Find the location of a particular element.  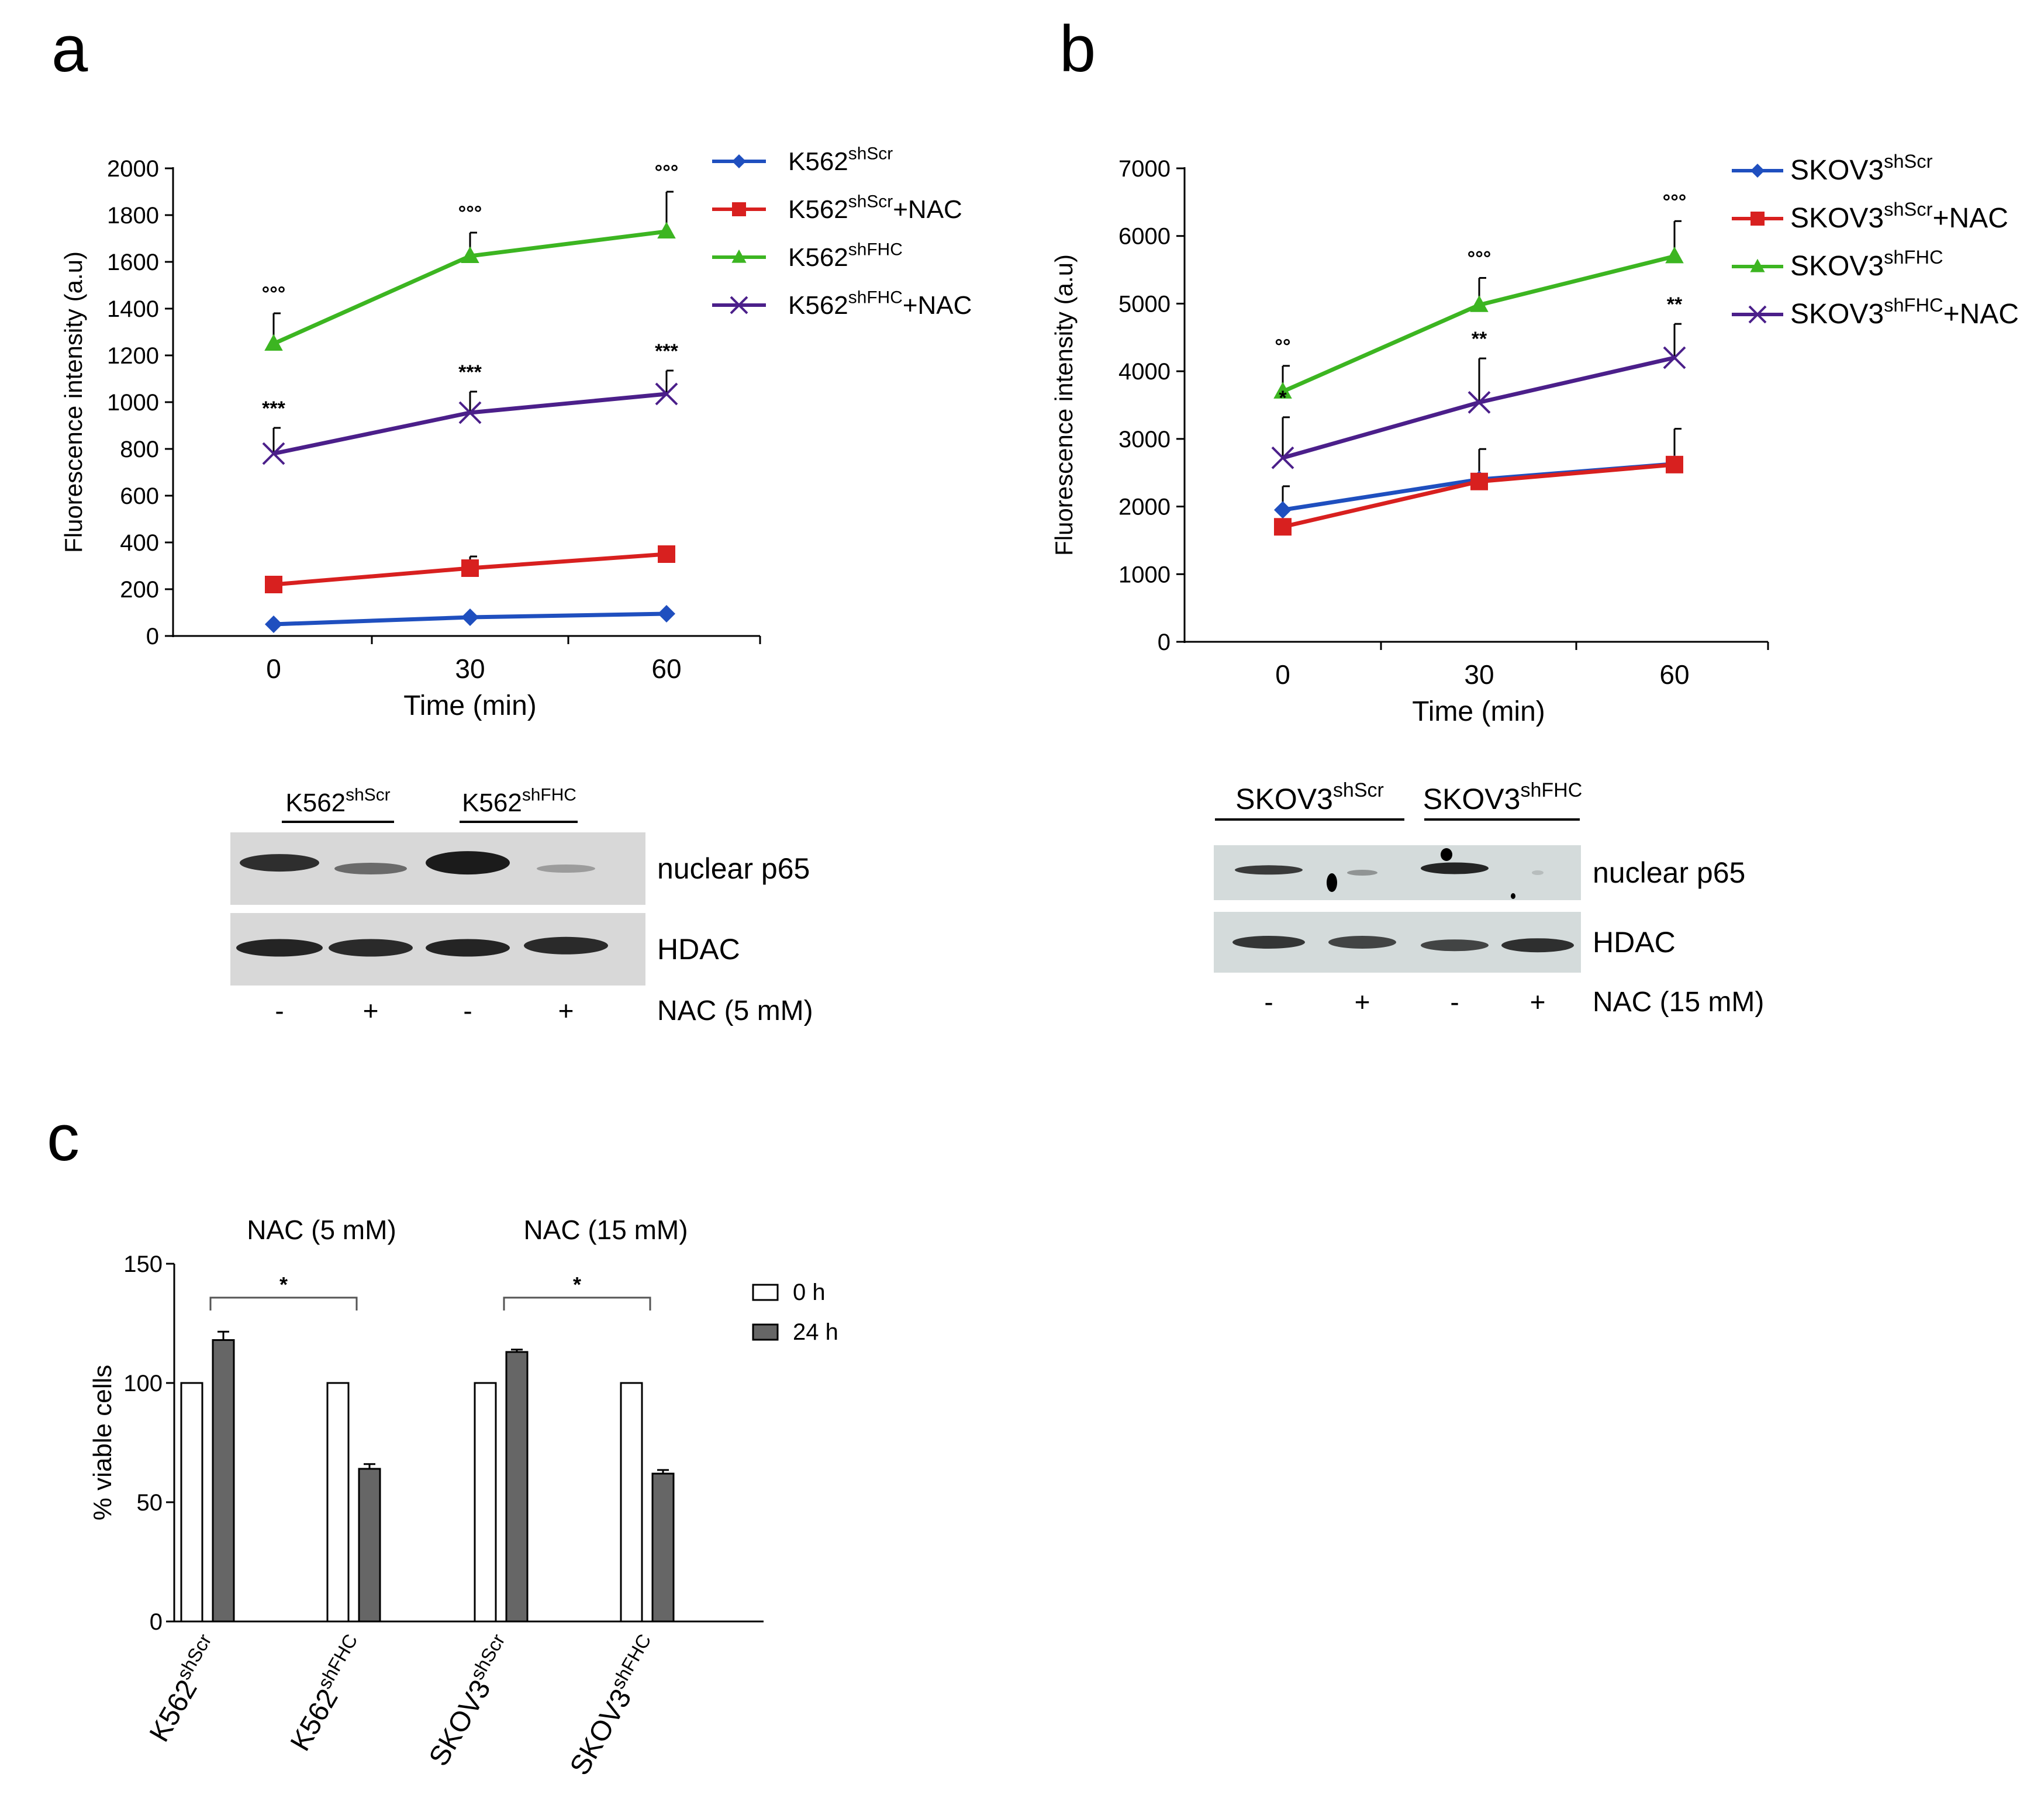

panel-letter-b: b is located at coordinates (1077, 48).